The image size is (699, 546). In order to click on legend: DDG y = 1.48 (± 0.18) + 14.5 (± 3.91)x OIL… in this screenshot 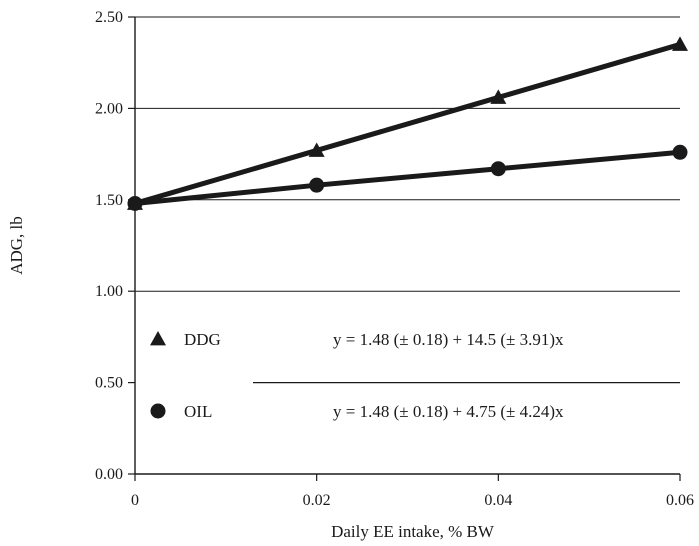, I will do `click(415, 375)`.